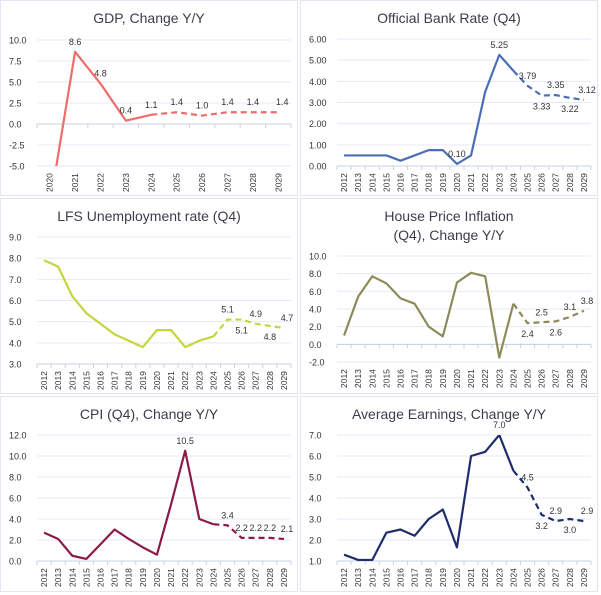  Describe the element at coordinates (17, 146) in the screenshot. I see `y-tick-label: -2.5` at that location.